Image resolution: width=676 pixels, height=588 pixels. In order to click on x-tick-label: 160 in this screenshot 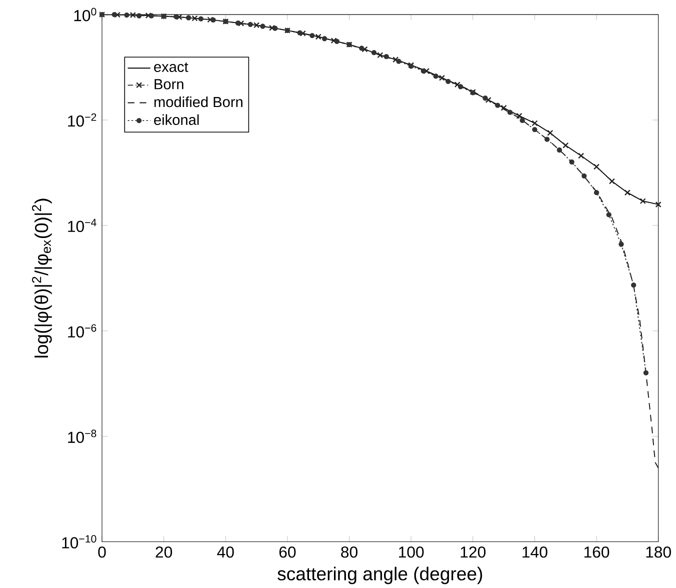, I will do `click(597, 552)`.